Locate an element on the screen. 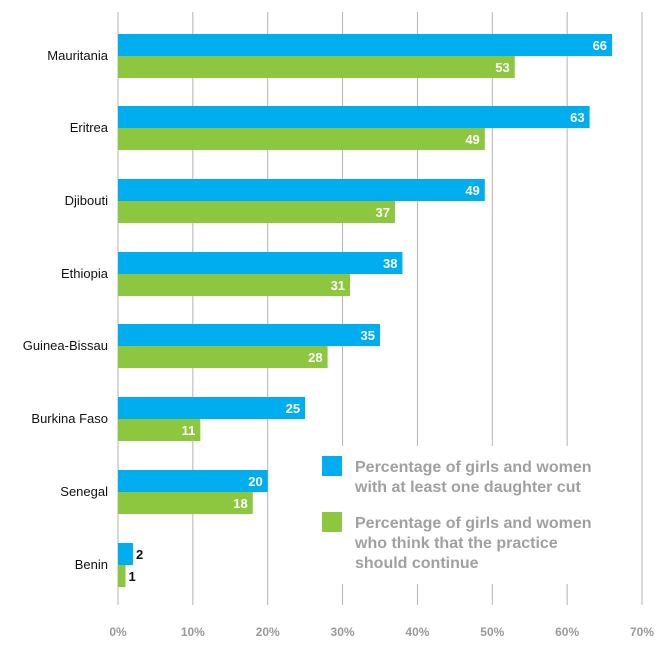  legend-background is located at coordinates (475, 515).